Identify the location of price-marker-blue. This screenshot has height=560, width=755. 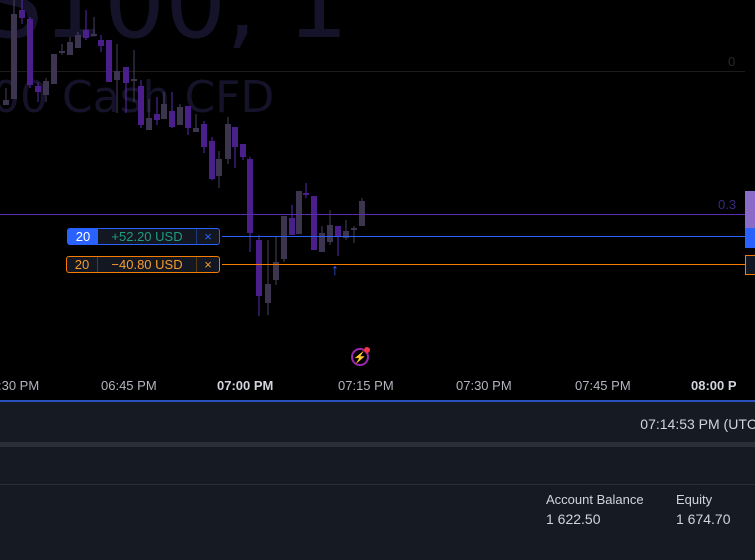
(750, 238).